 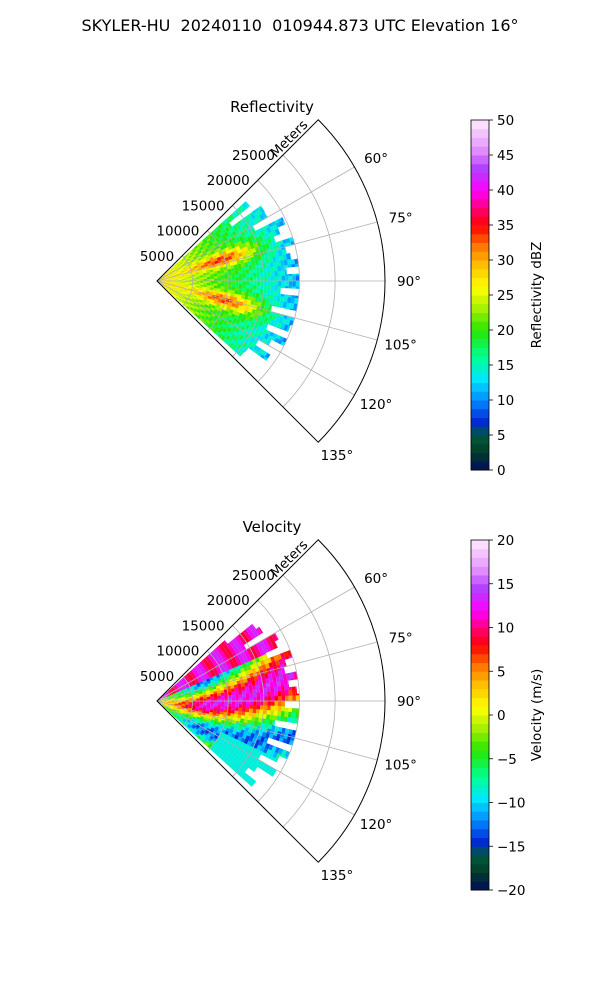 I want to click on colorbar-tick-label: 45, so click(x=505, y=156).